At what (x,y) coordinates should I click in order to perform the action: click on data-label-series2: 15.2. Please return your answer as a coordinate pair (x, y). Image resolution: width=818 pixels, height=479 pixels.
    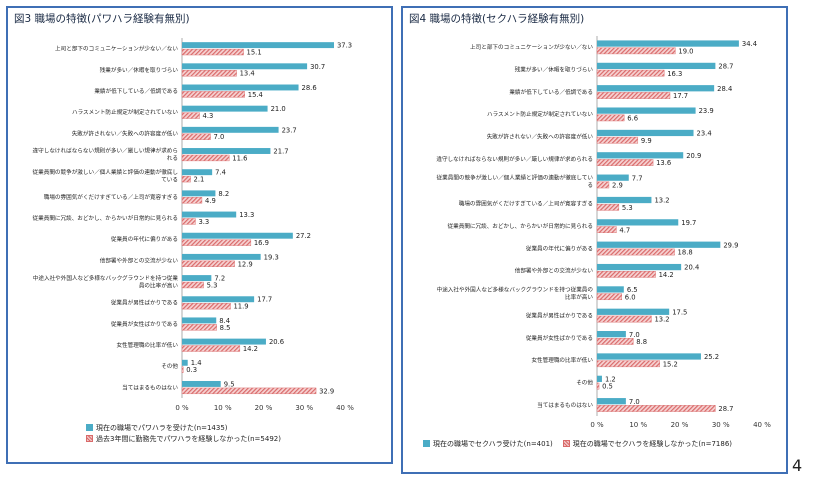
    Looking at the image, I should click on (670, 364).